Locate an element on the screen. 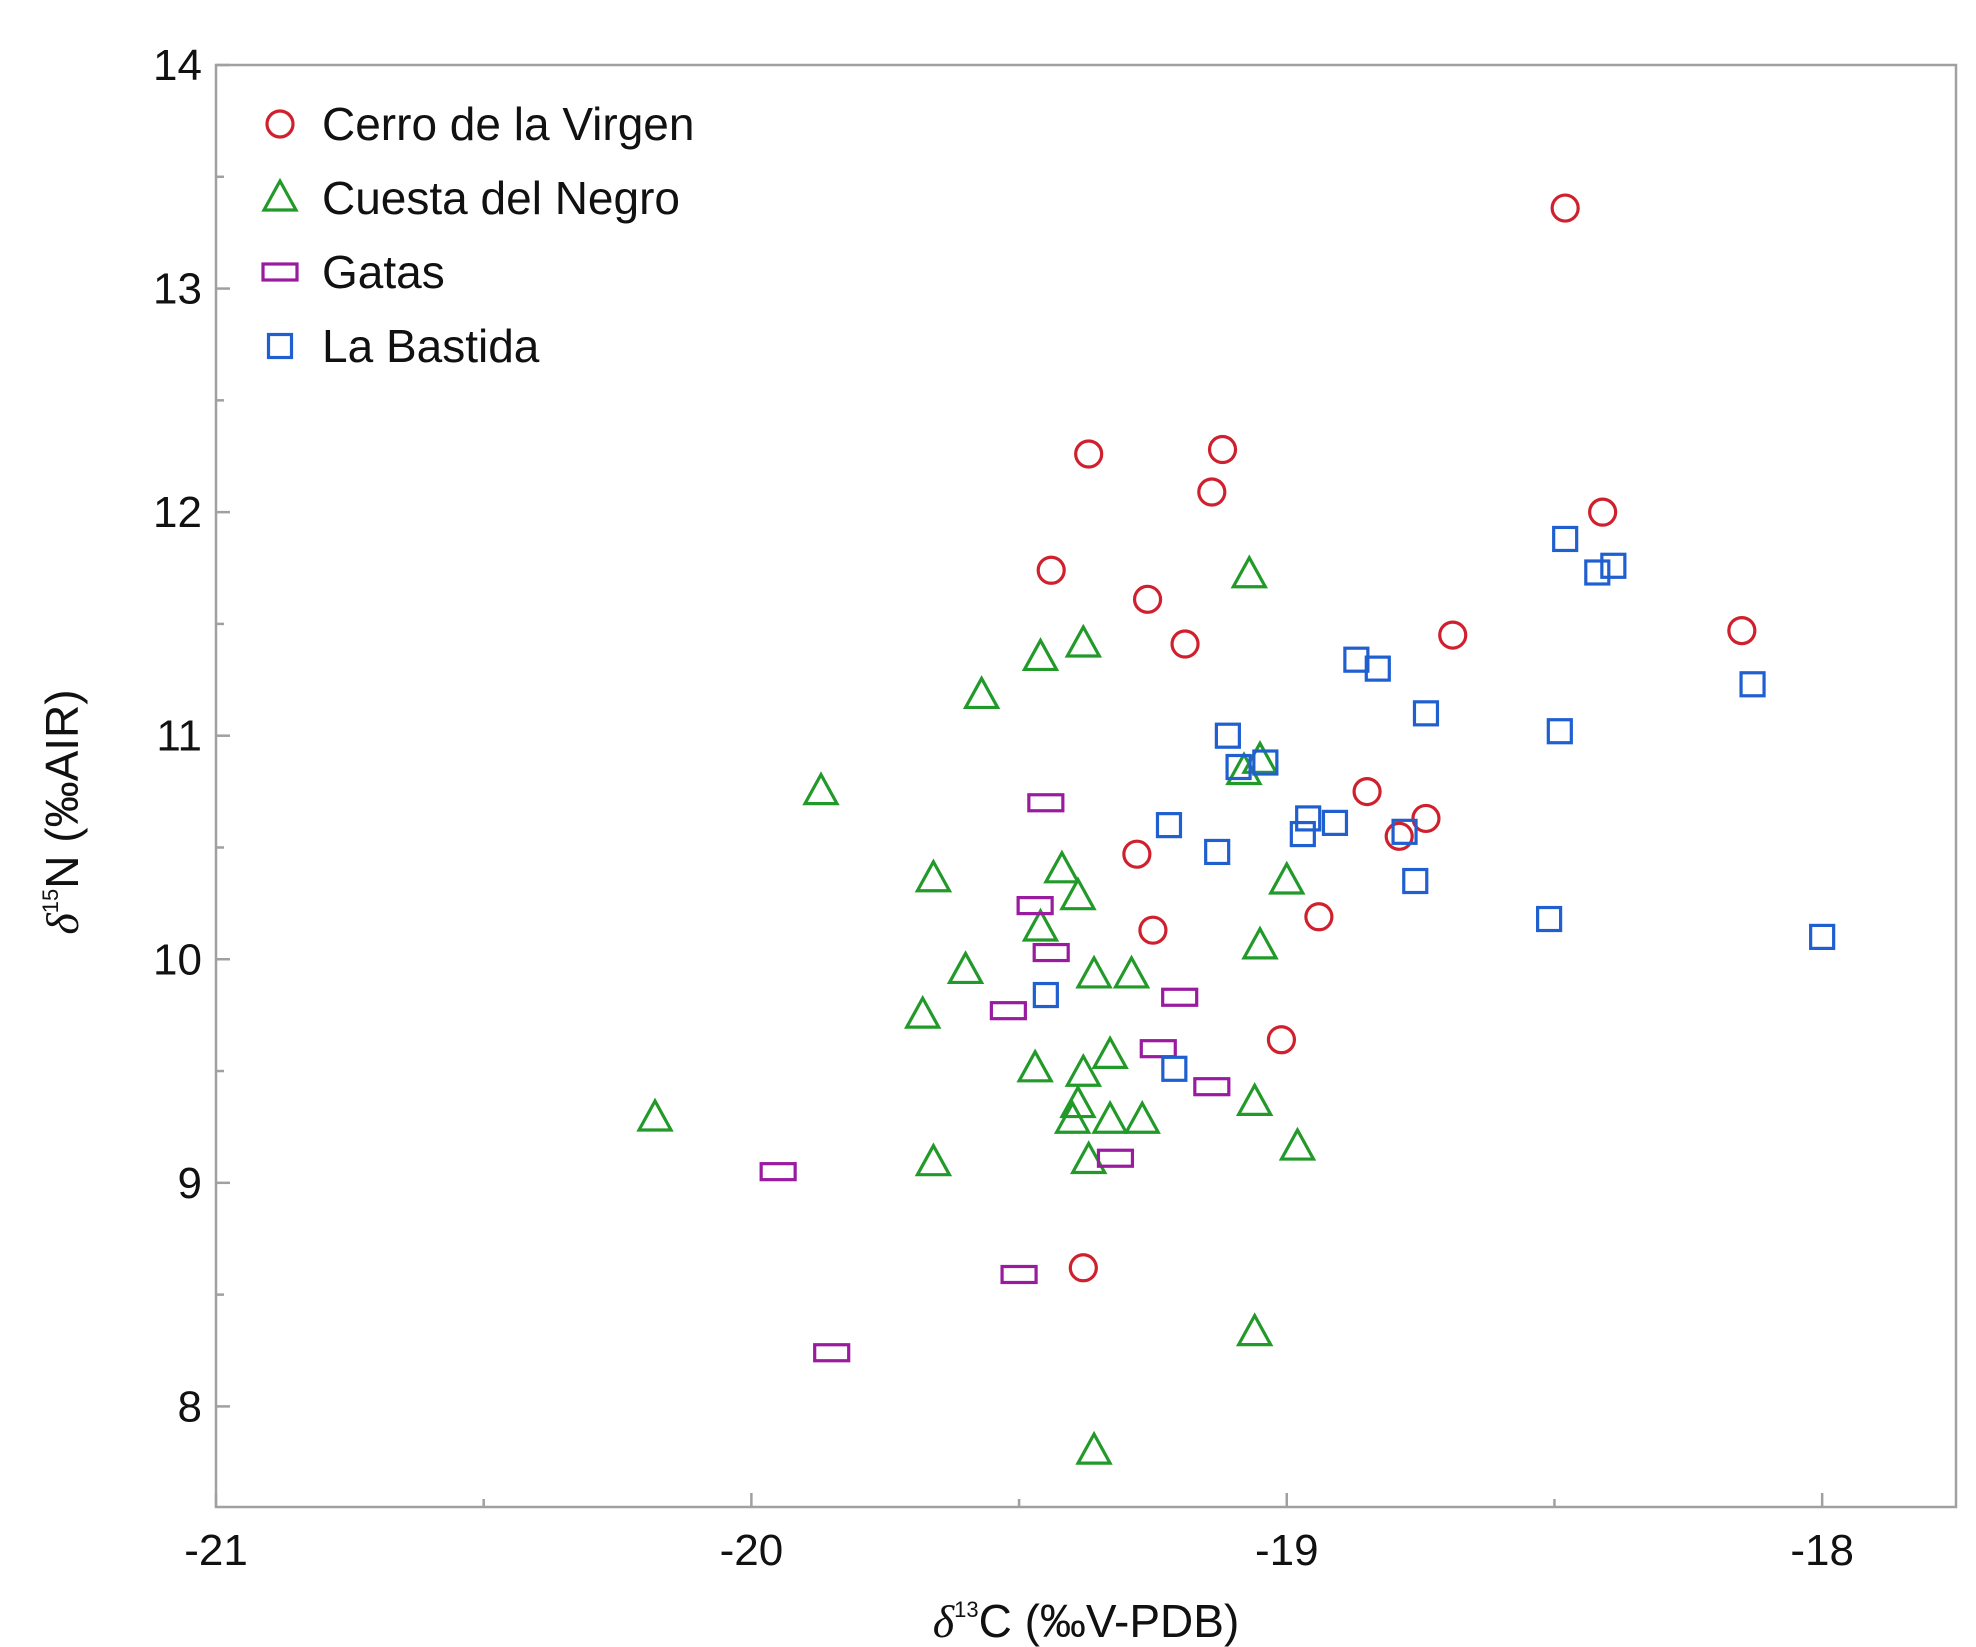  y-tick-label: 13 is located at coordinates (177, 289).